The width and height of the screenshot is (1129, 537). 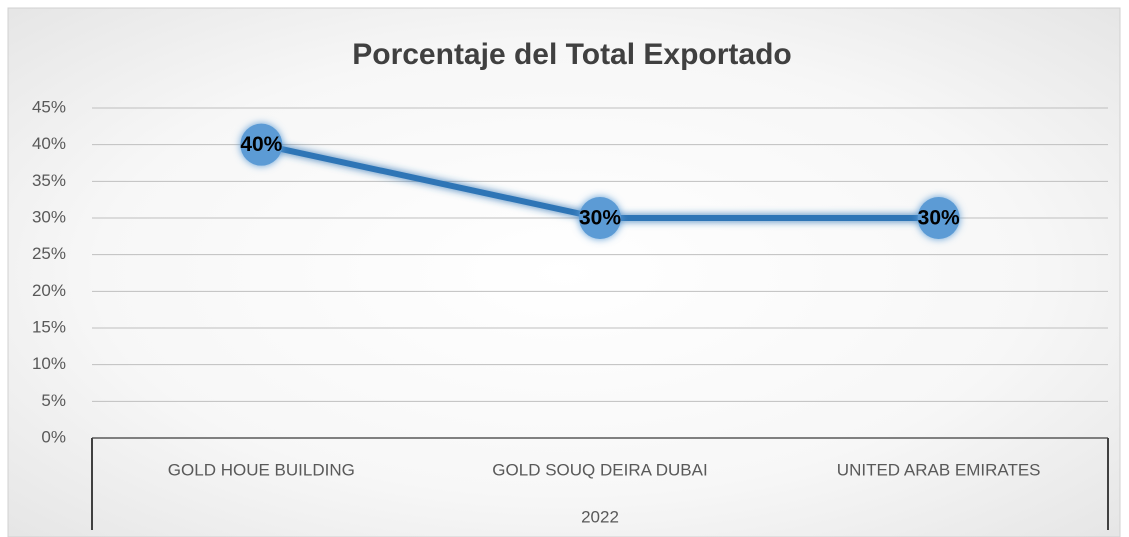 What do you see at coordinates (49, 253) in the screenshot?
I see `y-tick-label: 25%` at bounding box center [49, 253].